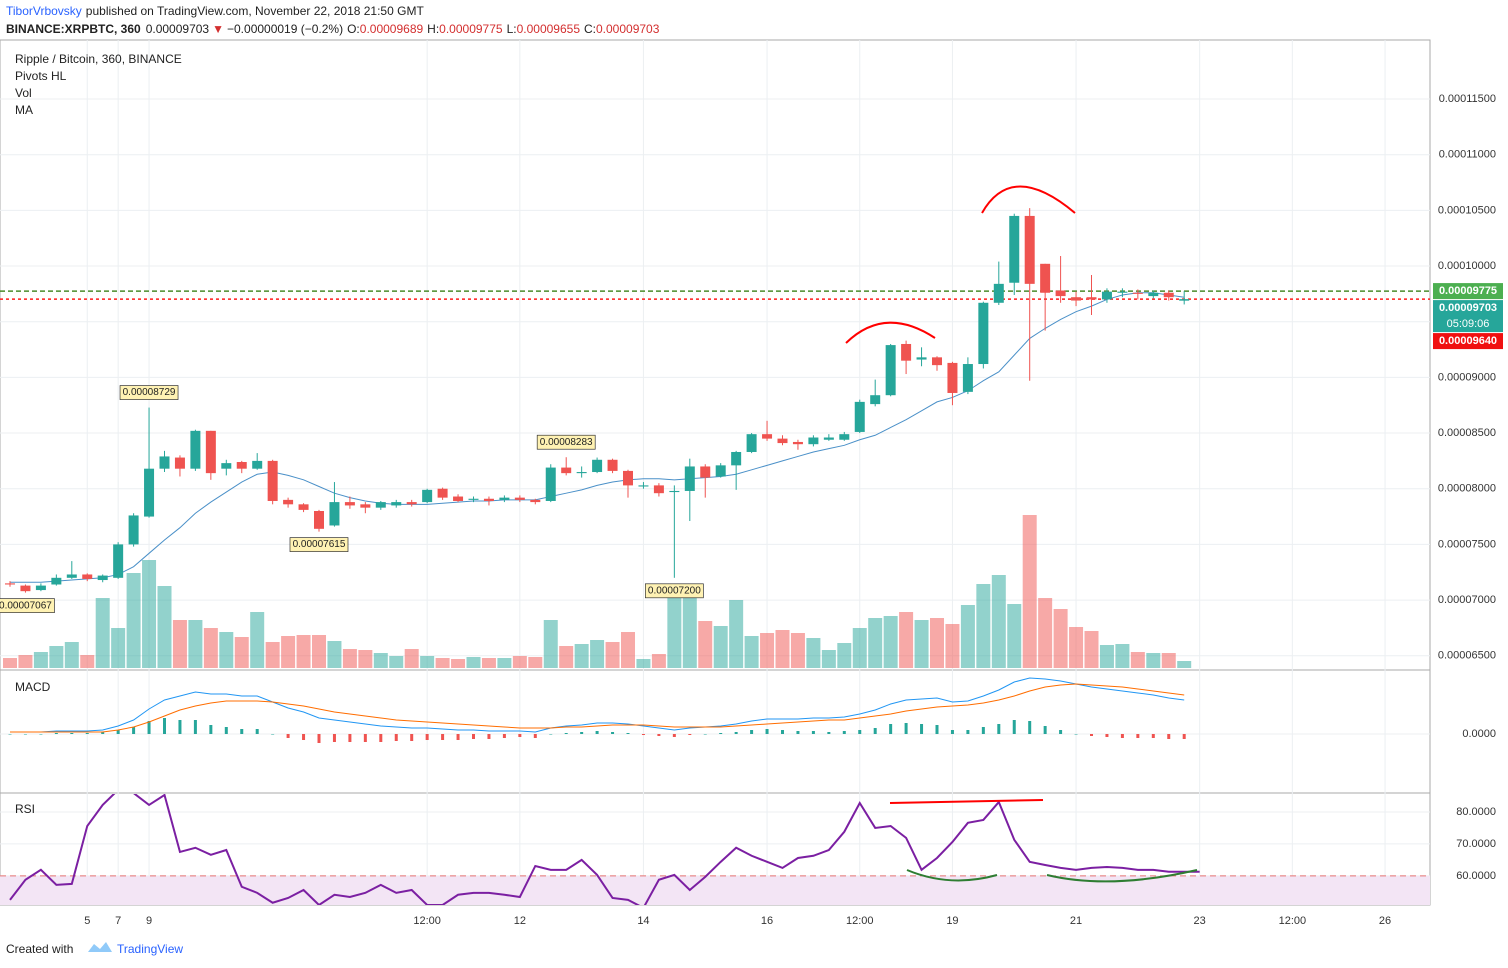 The height and width of the screenshot is (968, 1508). I want to click on x-tick-label: 26, so click(1385, 921).